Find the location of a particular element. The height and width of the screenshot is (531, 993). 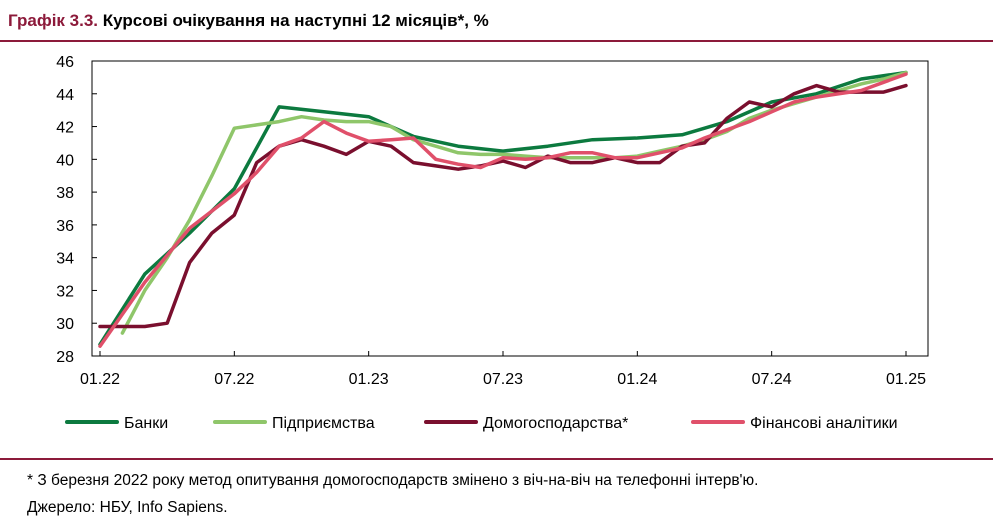

x-tick-label: 01.23 is located at coordinates (369, 379).